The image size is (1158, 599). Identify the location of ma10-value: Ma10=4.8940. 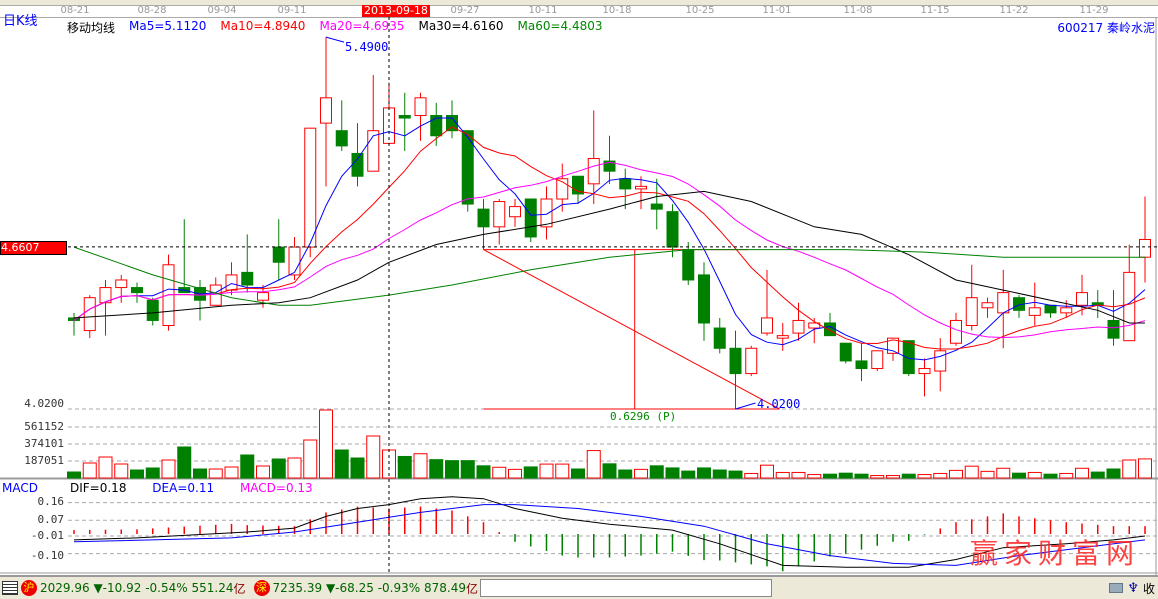
(263, 26).